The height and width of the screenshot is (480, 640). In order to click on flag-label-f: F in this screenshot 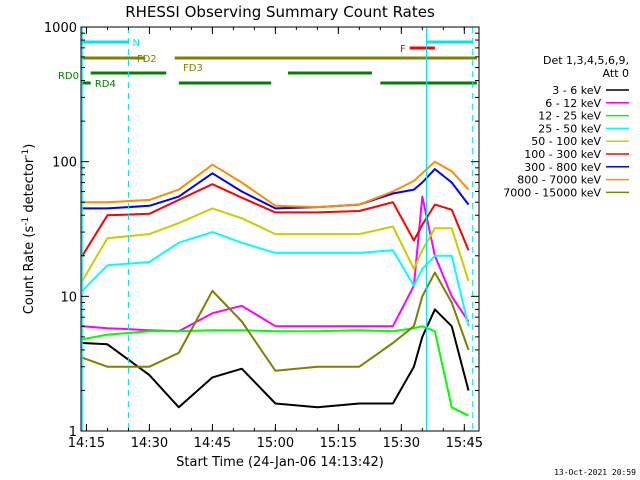, I will do `click(403, 49)`.